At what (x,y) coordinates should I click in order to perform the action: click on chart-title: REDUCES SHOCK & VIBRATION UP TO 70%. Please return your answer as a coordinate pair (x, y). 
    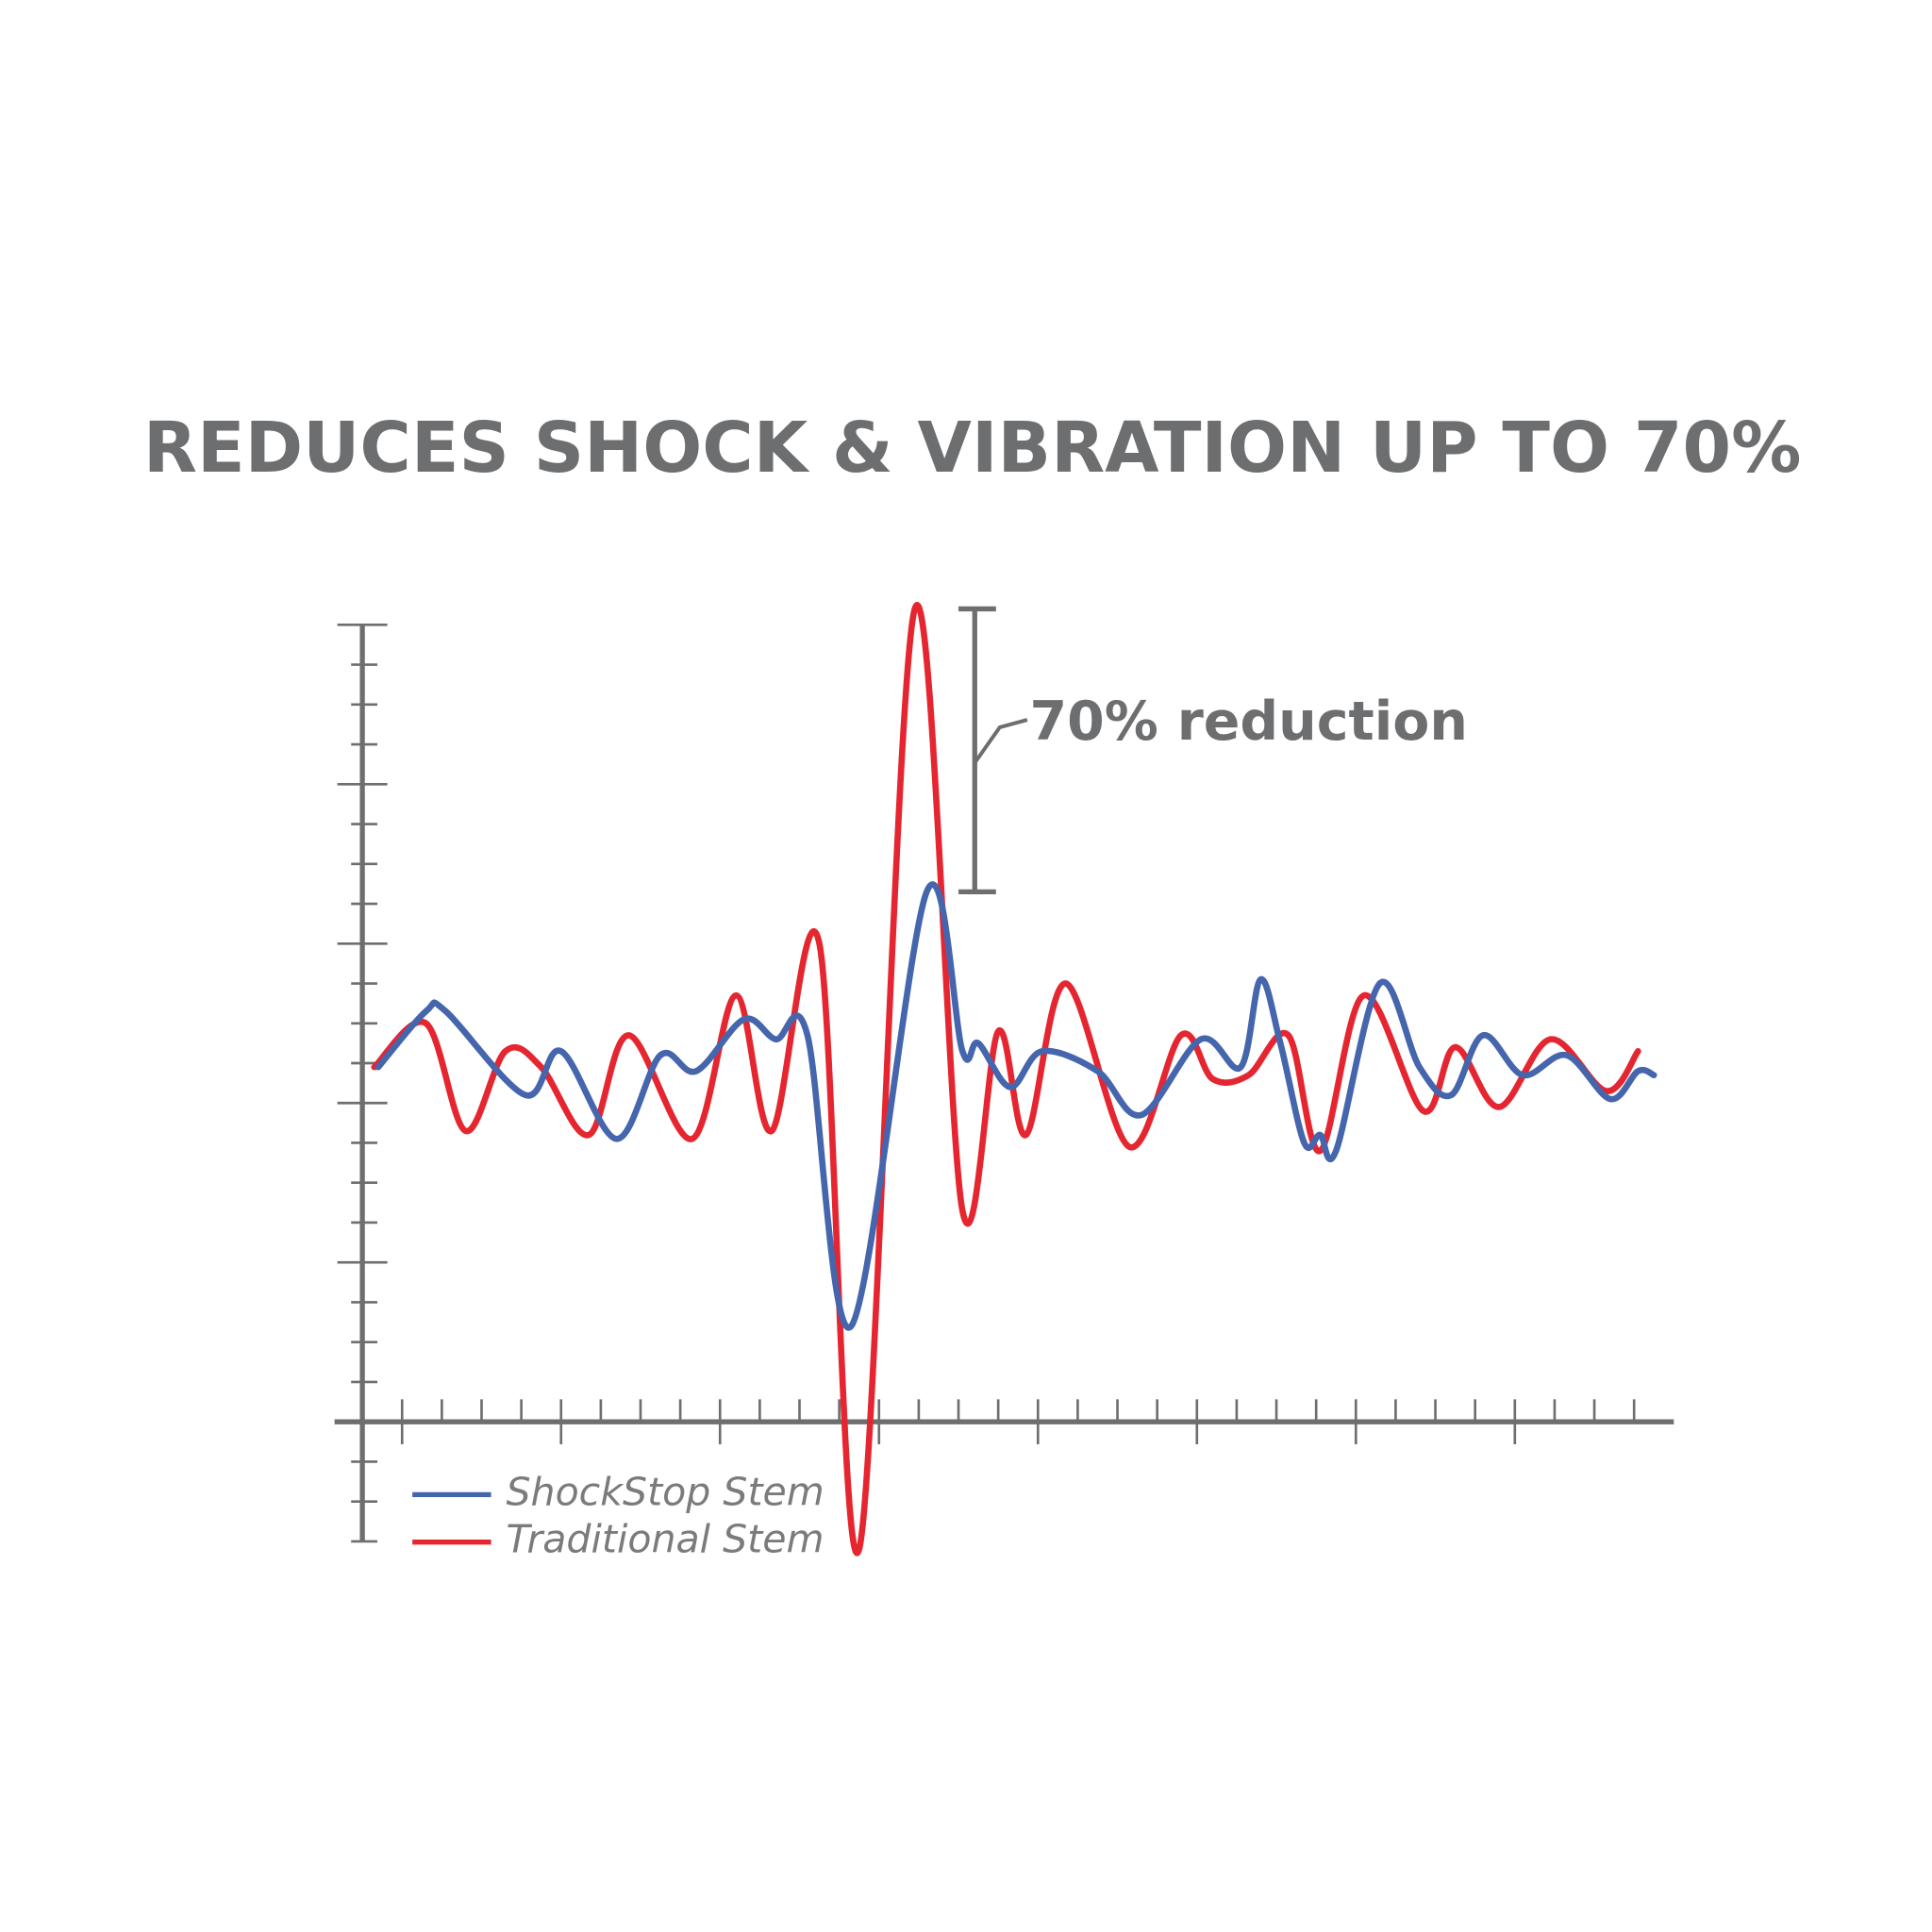
    Looking at the image, I should click on (972, 448).